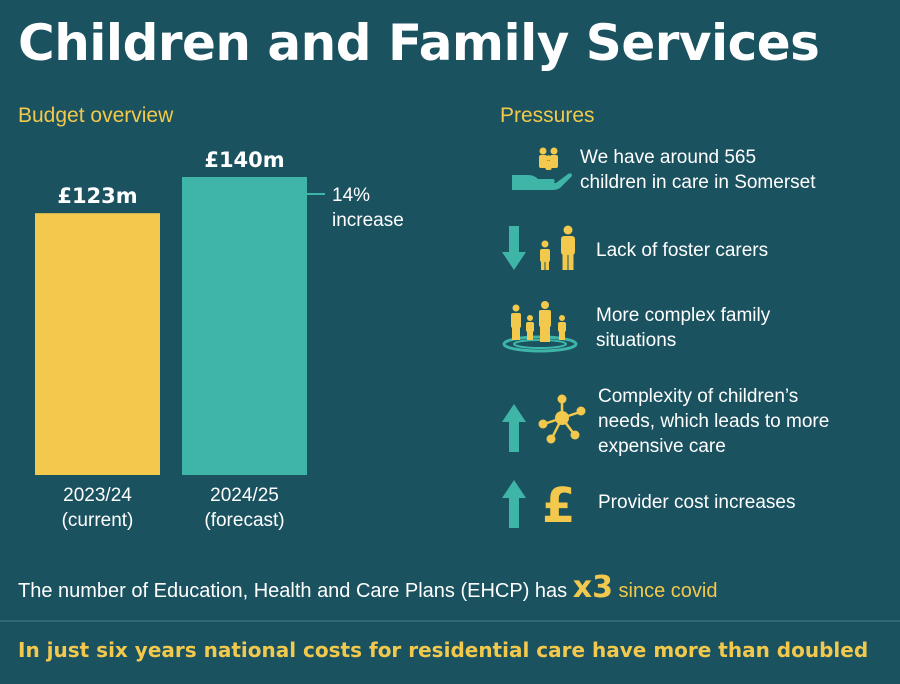 This screenshot has width=900, height=684. I want to click on up-arrow-network-icon, so click(544, 423).